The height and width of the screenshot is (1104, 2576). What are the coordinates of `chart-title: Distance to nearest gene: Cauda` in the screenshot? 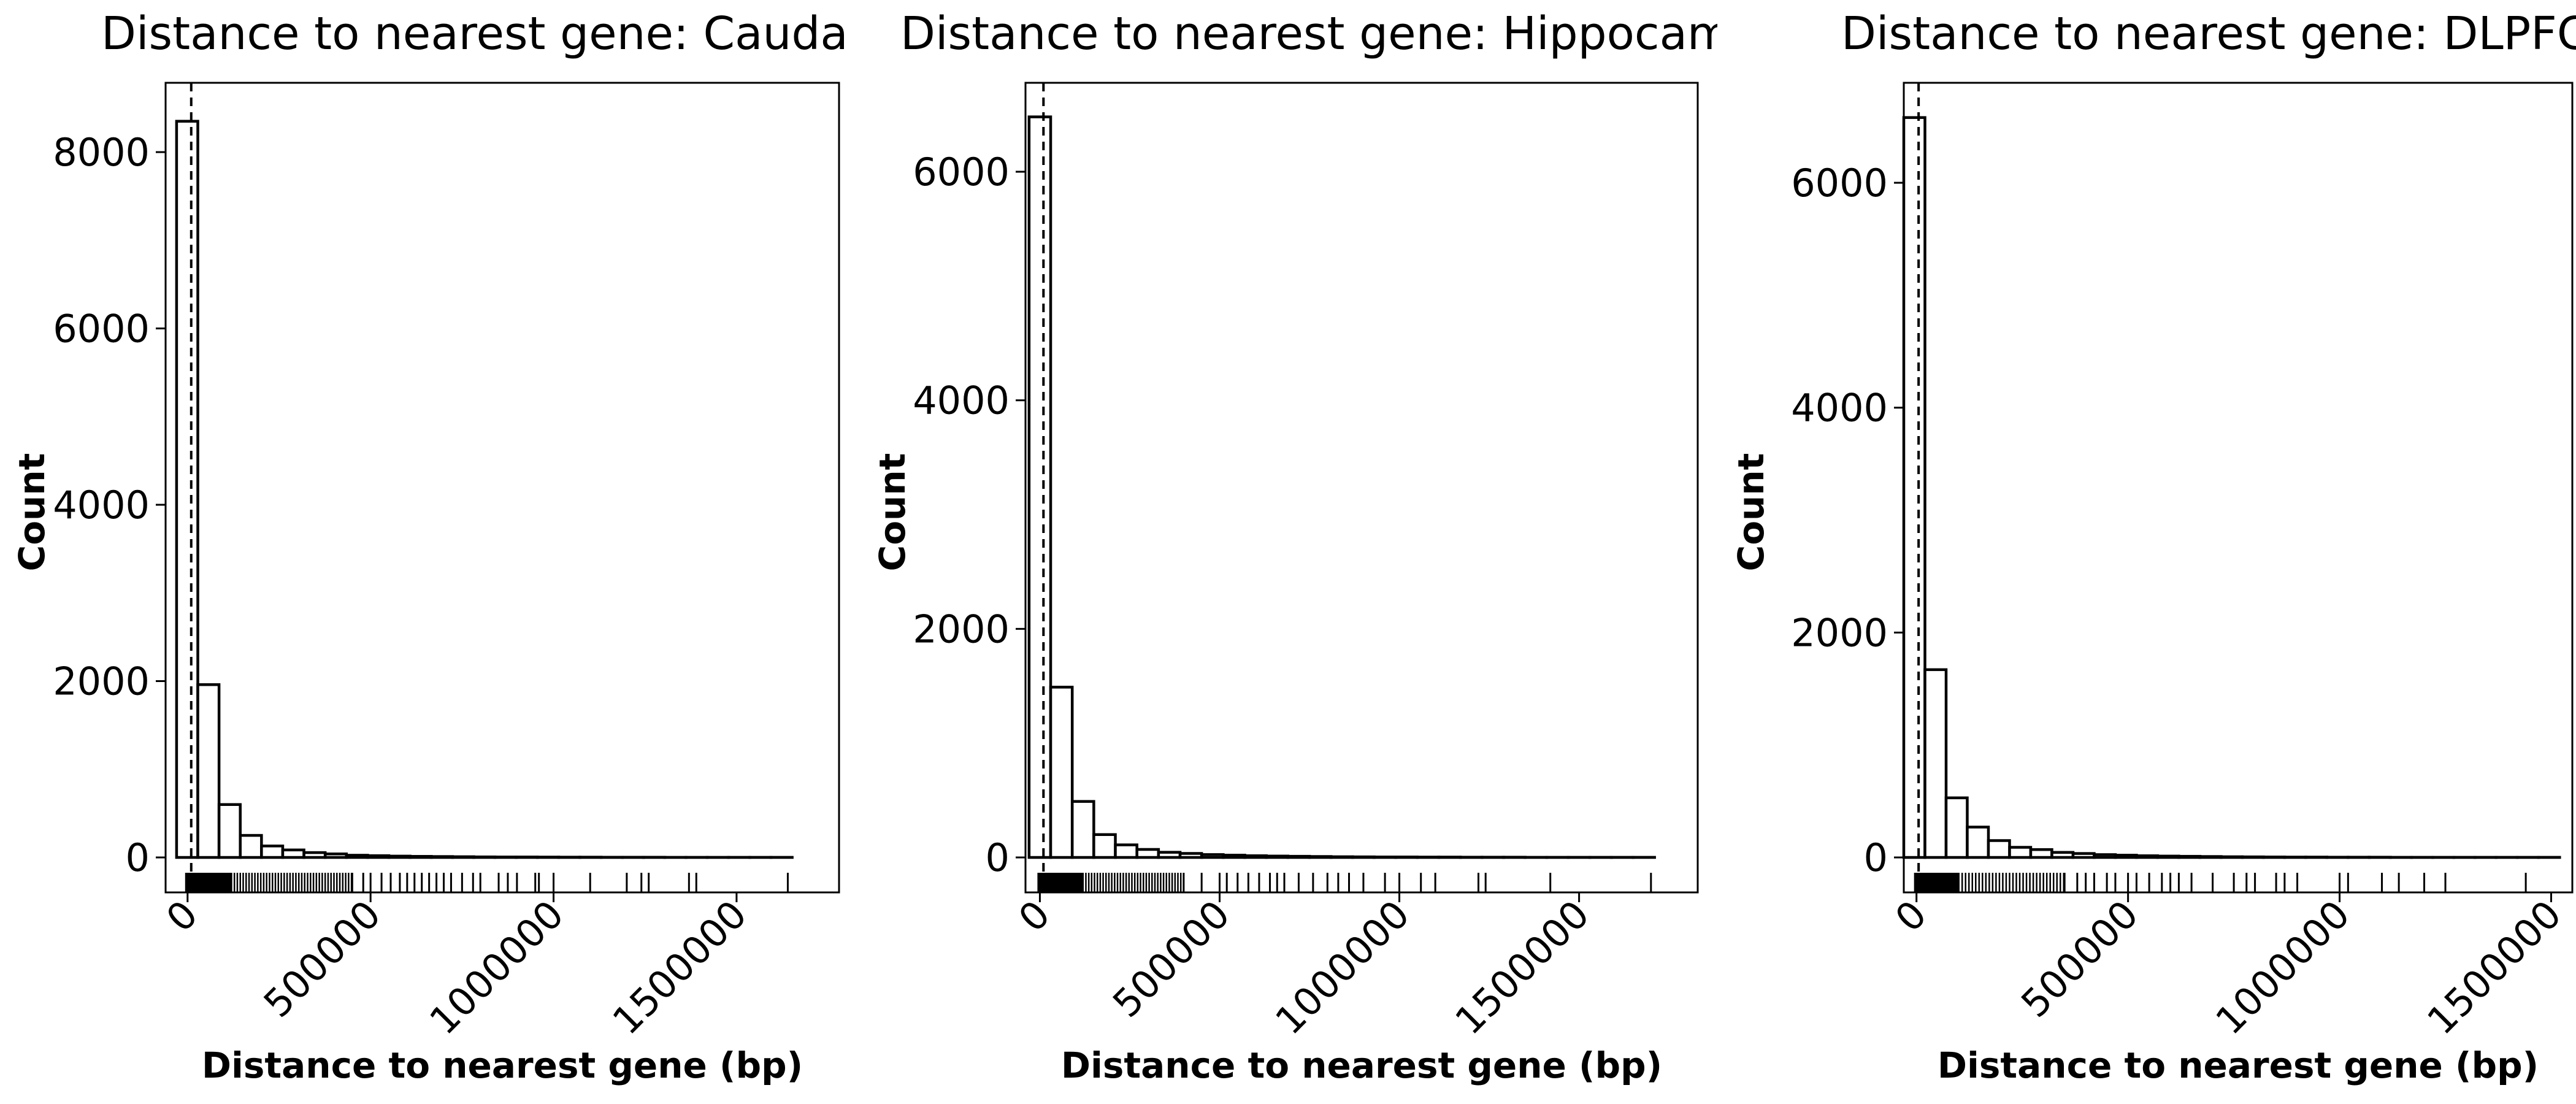 It's located at (474, 33).